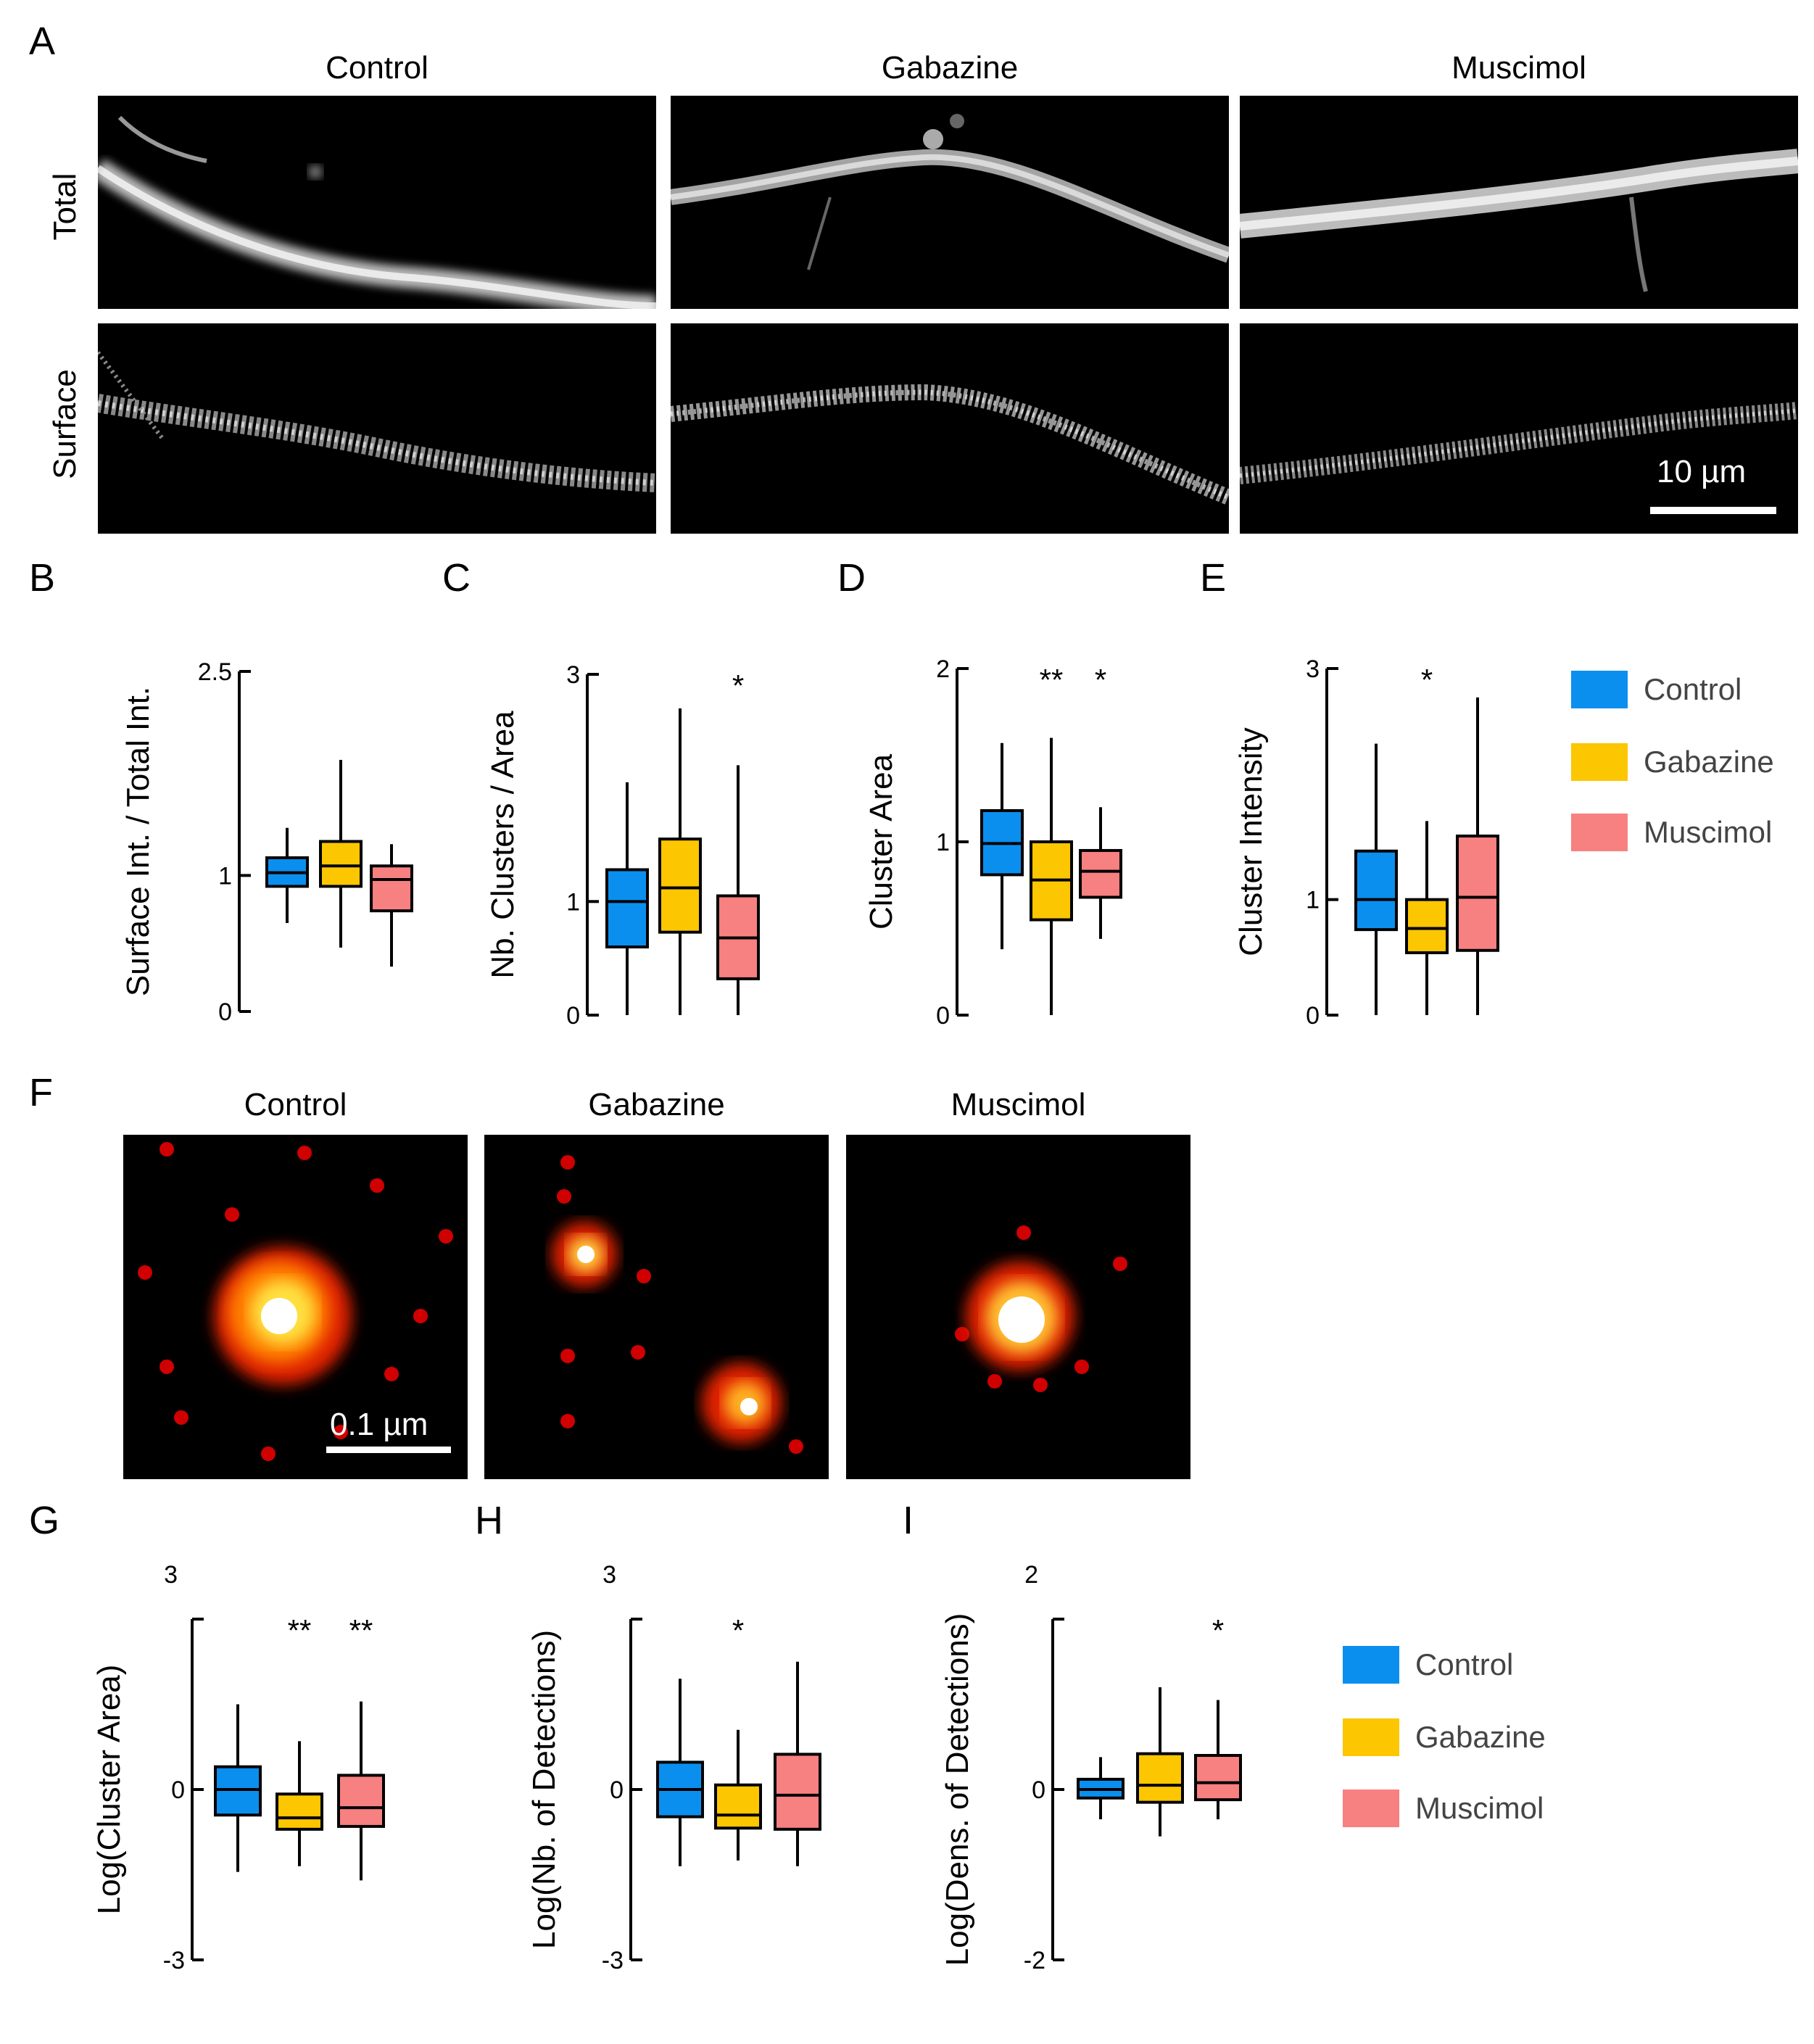  Describe the element at coordinates (138, 841) in the screenshot. I see `y-axis-label: Surface Int. / Total Int.` at that location.